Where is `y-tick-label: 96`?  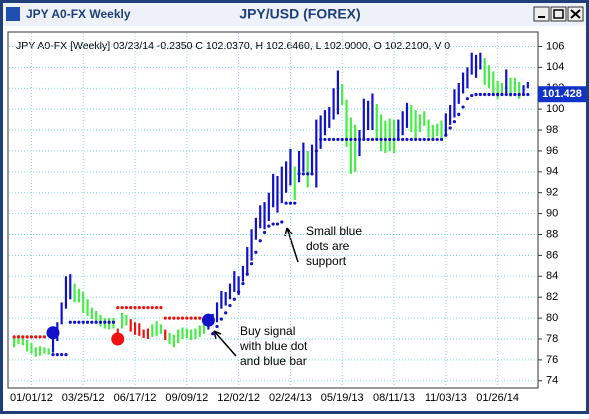
y-tick-label: 96 is located at coordinates (552, 151).